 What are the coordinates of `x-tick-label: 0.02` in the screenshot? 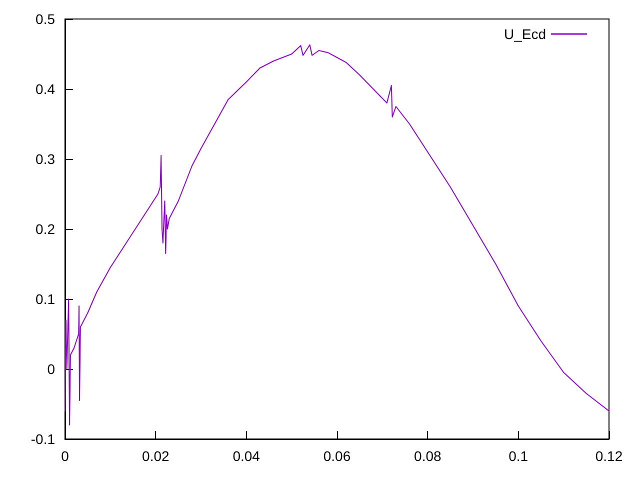 It's located at (156, 456).